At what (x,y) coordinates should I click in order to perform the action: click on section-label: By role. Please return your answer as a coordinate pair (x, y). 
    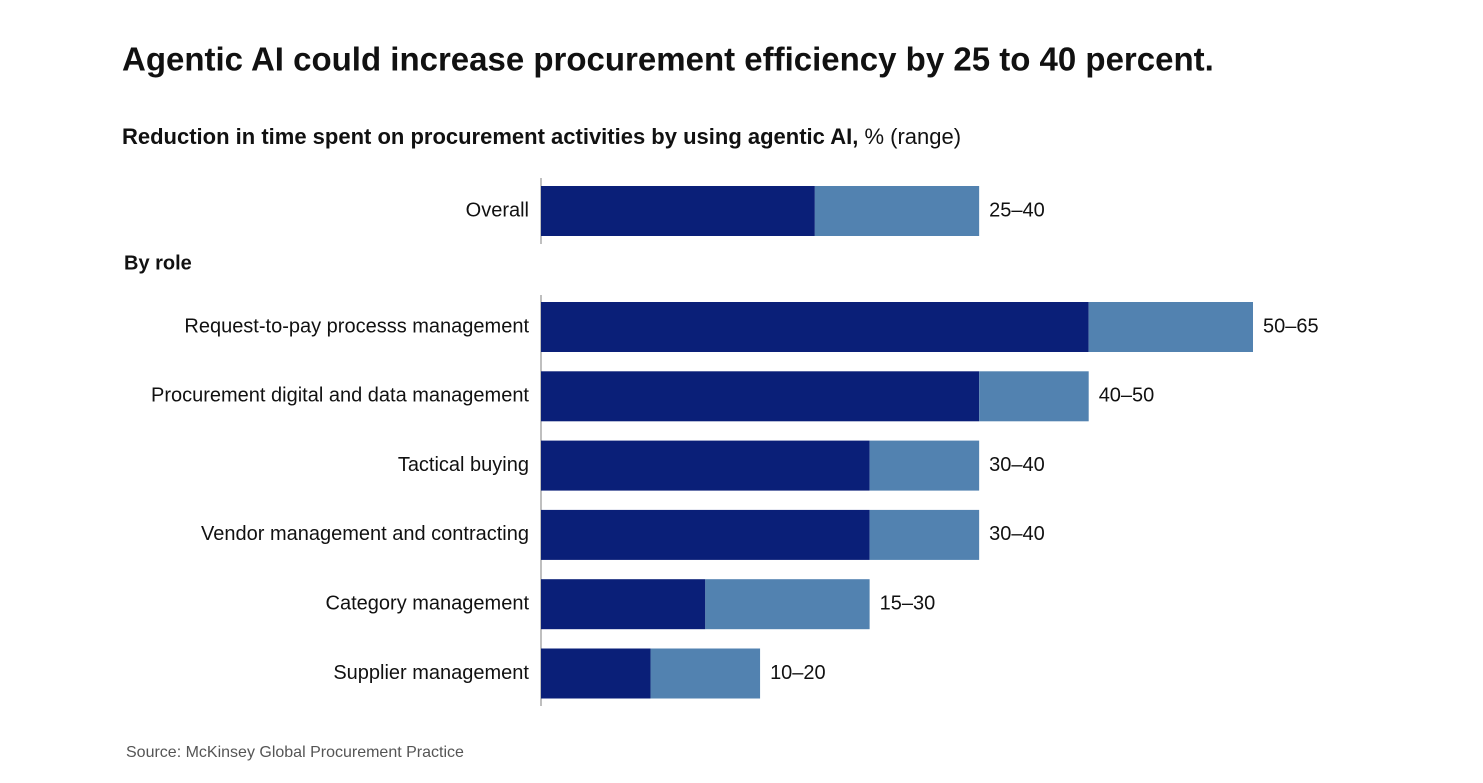
    Looking at the image, I should click on (158, 263).